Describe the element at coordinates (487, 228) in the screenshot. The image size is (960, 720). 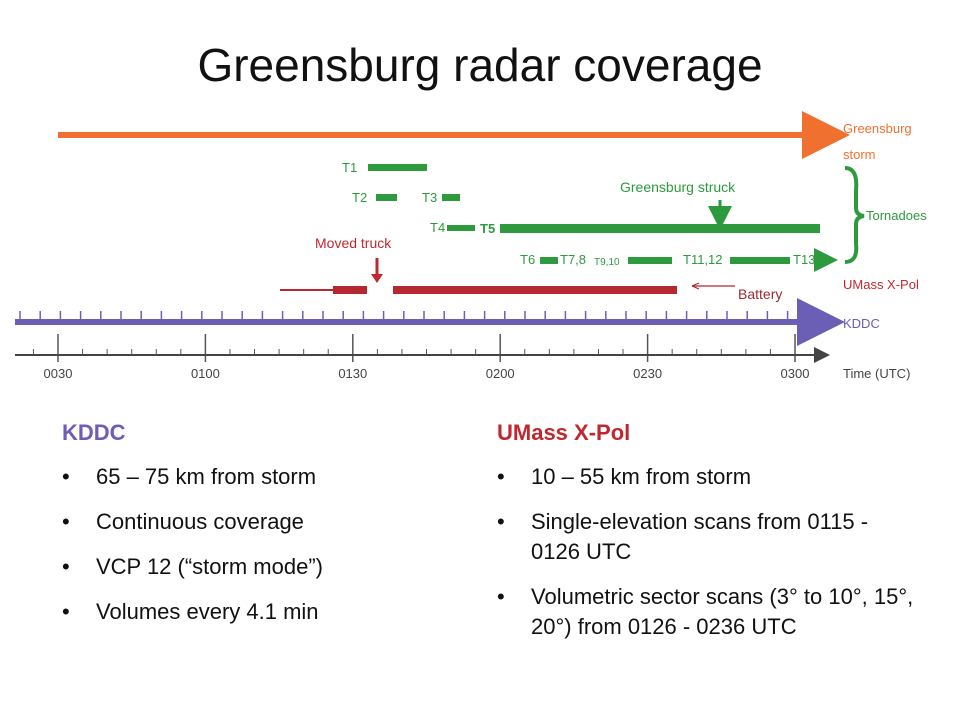
I see `tornado-label: T5` at that location.